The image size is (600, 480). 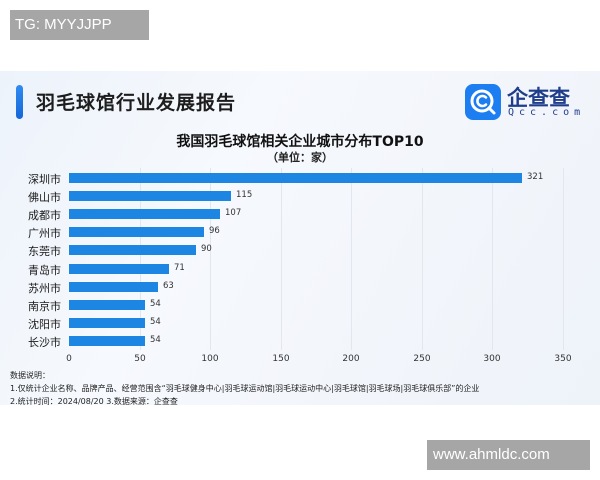 What do you see at coordinates (94, 401) in the screenshot?
I see `notes-line-2: 2.统计时间：2024/08/20 3.数据来源：企查查` at bounding box center [94, 401].